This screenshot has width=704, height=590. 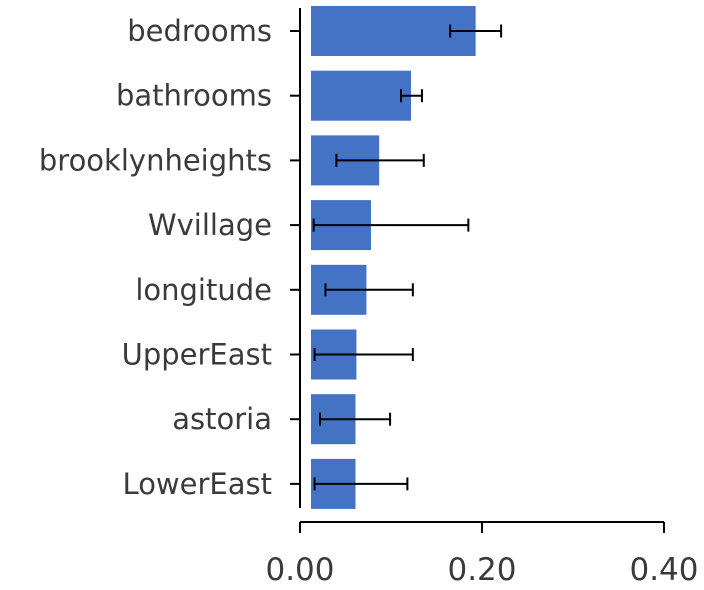 I want to click on error-bar-brooklynheights, so click(x=380, y=160).